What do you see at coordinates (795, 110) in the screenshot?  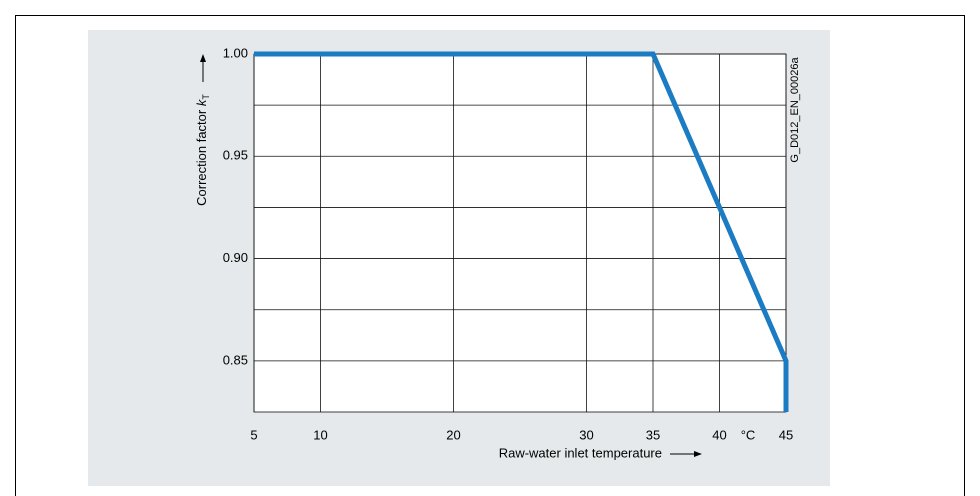 I see `figure-id: G_D012_EN_00026a` at bounding box center [795, 110].